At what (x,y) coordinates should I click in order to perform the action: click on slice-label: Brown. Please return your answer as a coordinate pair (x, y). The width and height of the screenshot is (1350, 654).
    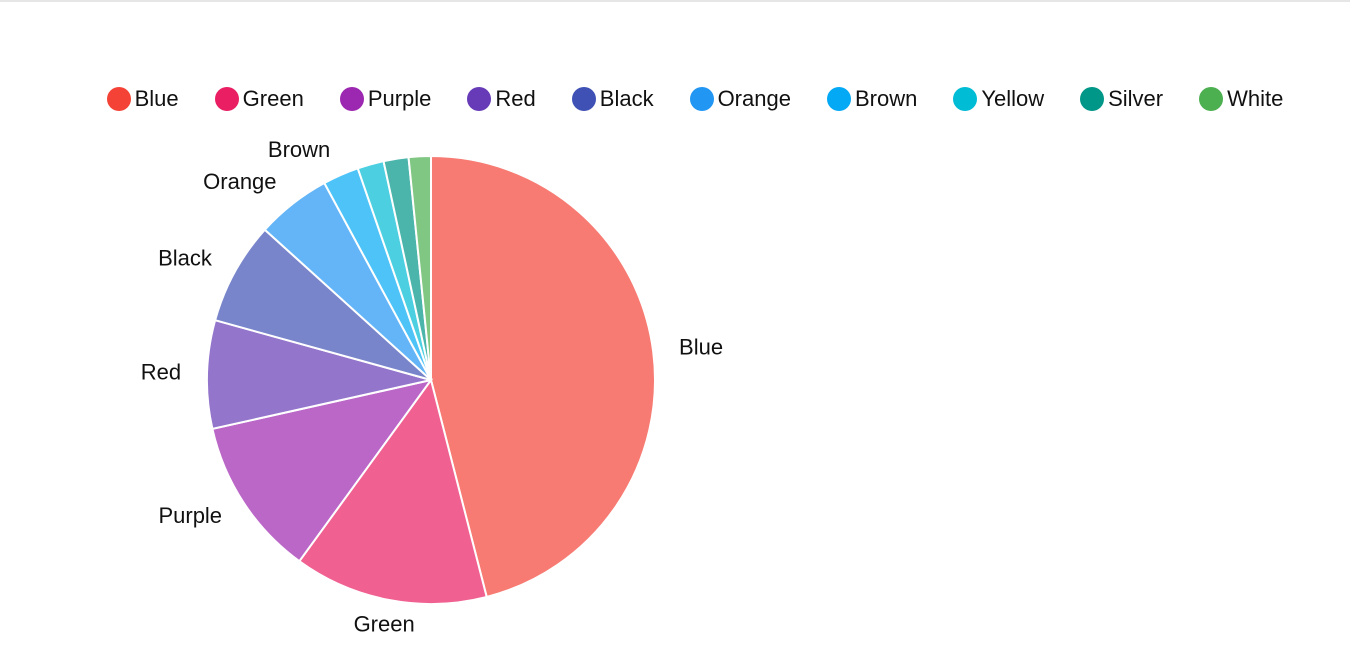
    Looking at the image, I should click on (299, 149).